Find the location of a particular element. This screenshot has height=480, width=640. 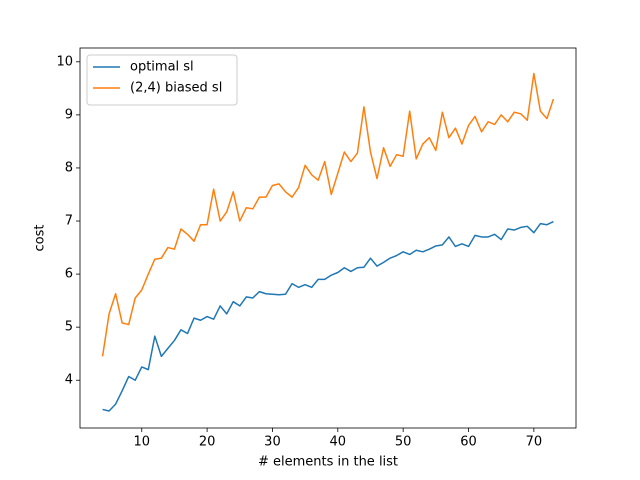

x-tick-label: 50 is located at coordinates (403, 442).